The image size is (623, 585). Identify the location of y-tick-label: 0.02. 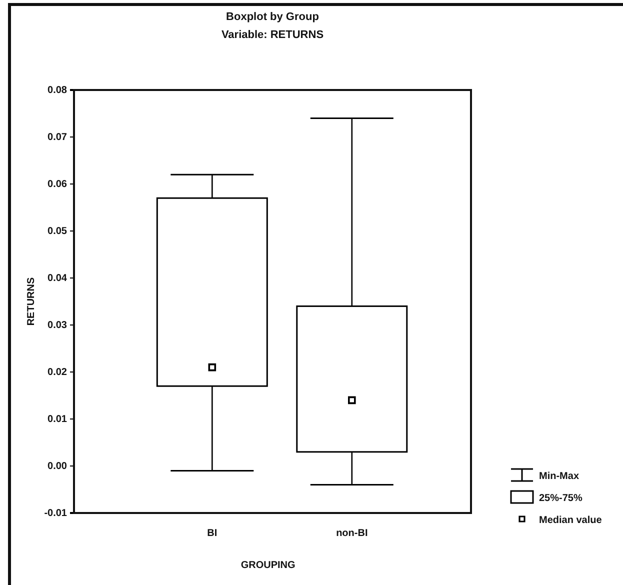
(58, 372).